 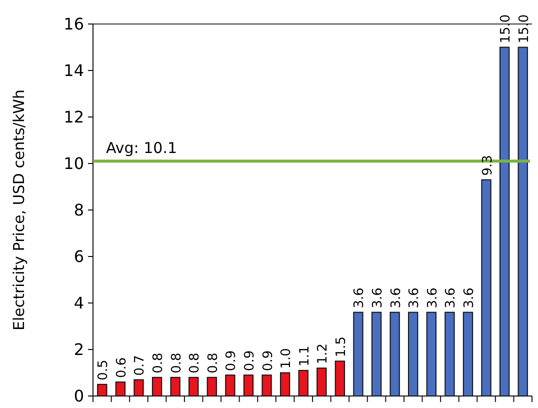 What do you see at coordinates (122, 367) in the screenshot?
I see `data-label: 0.6` at bounding box center [122, 367].